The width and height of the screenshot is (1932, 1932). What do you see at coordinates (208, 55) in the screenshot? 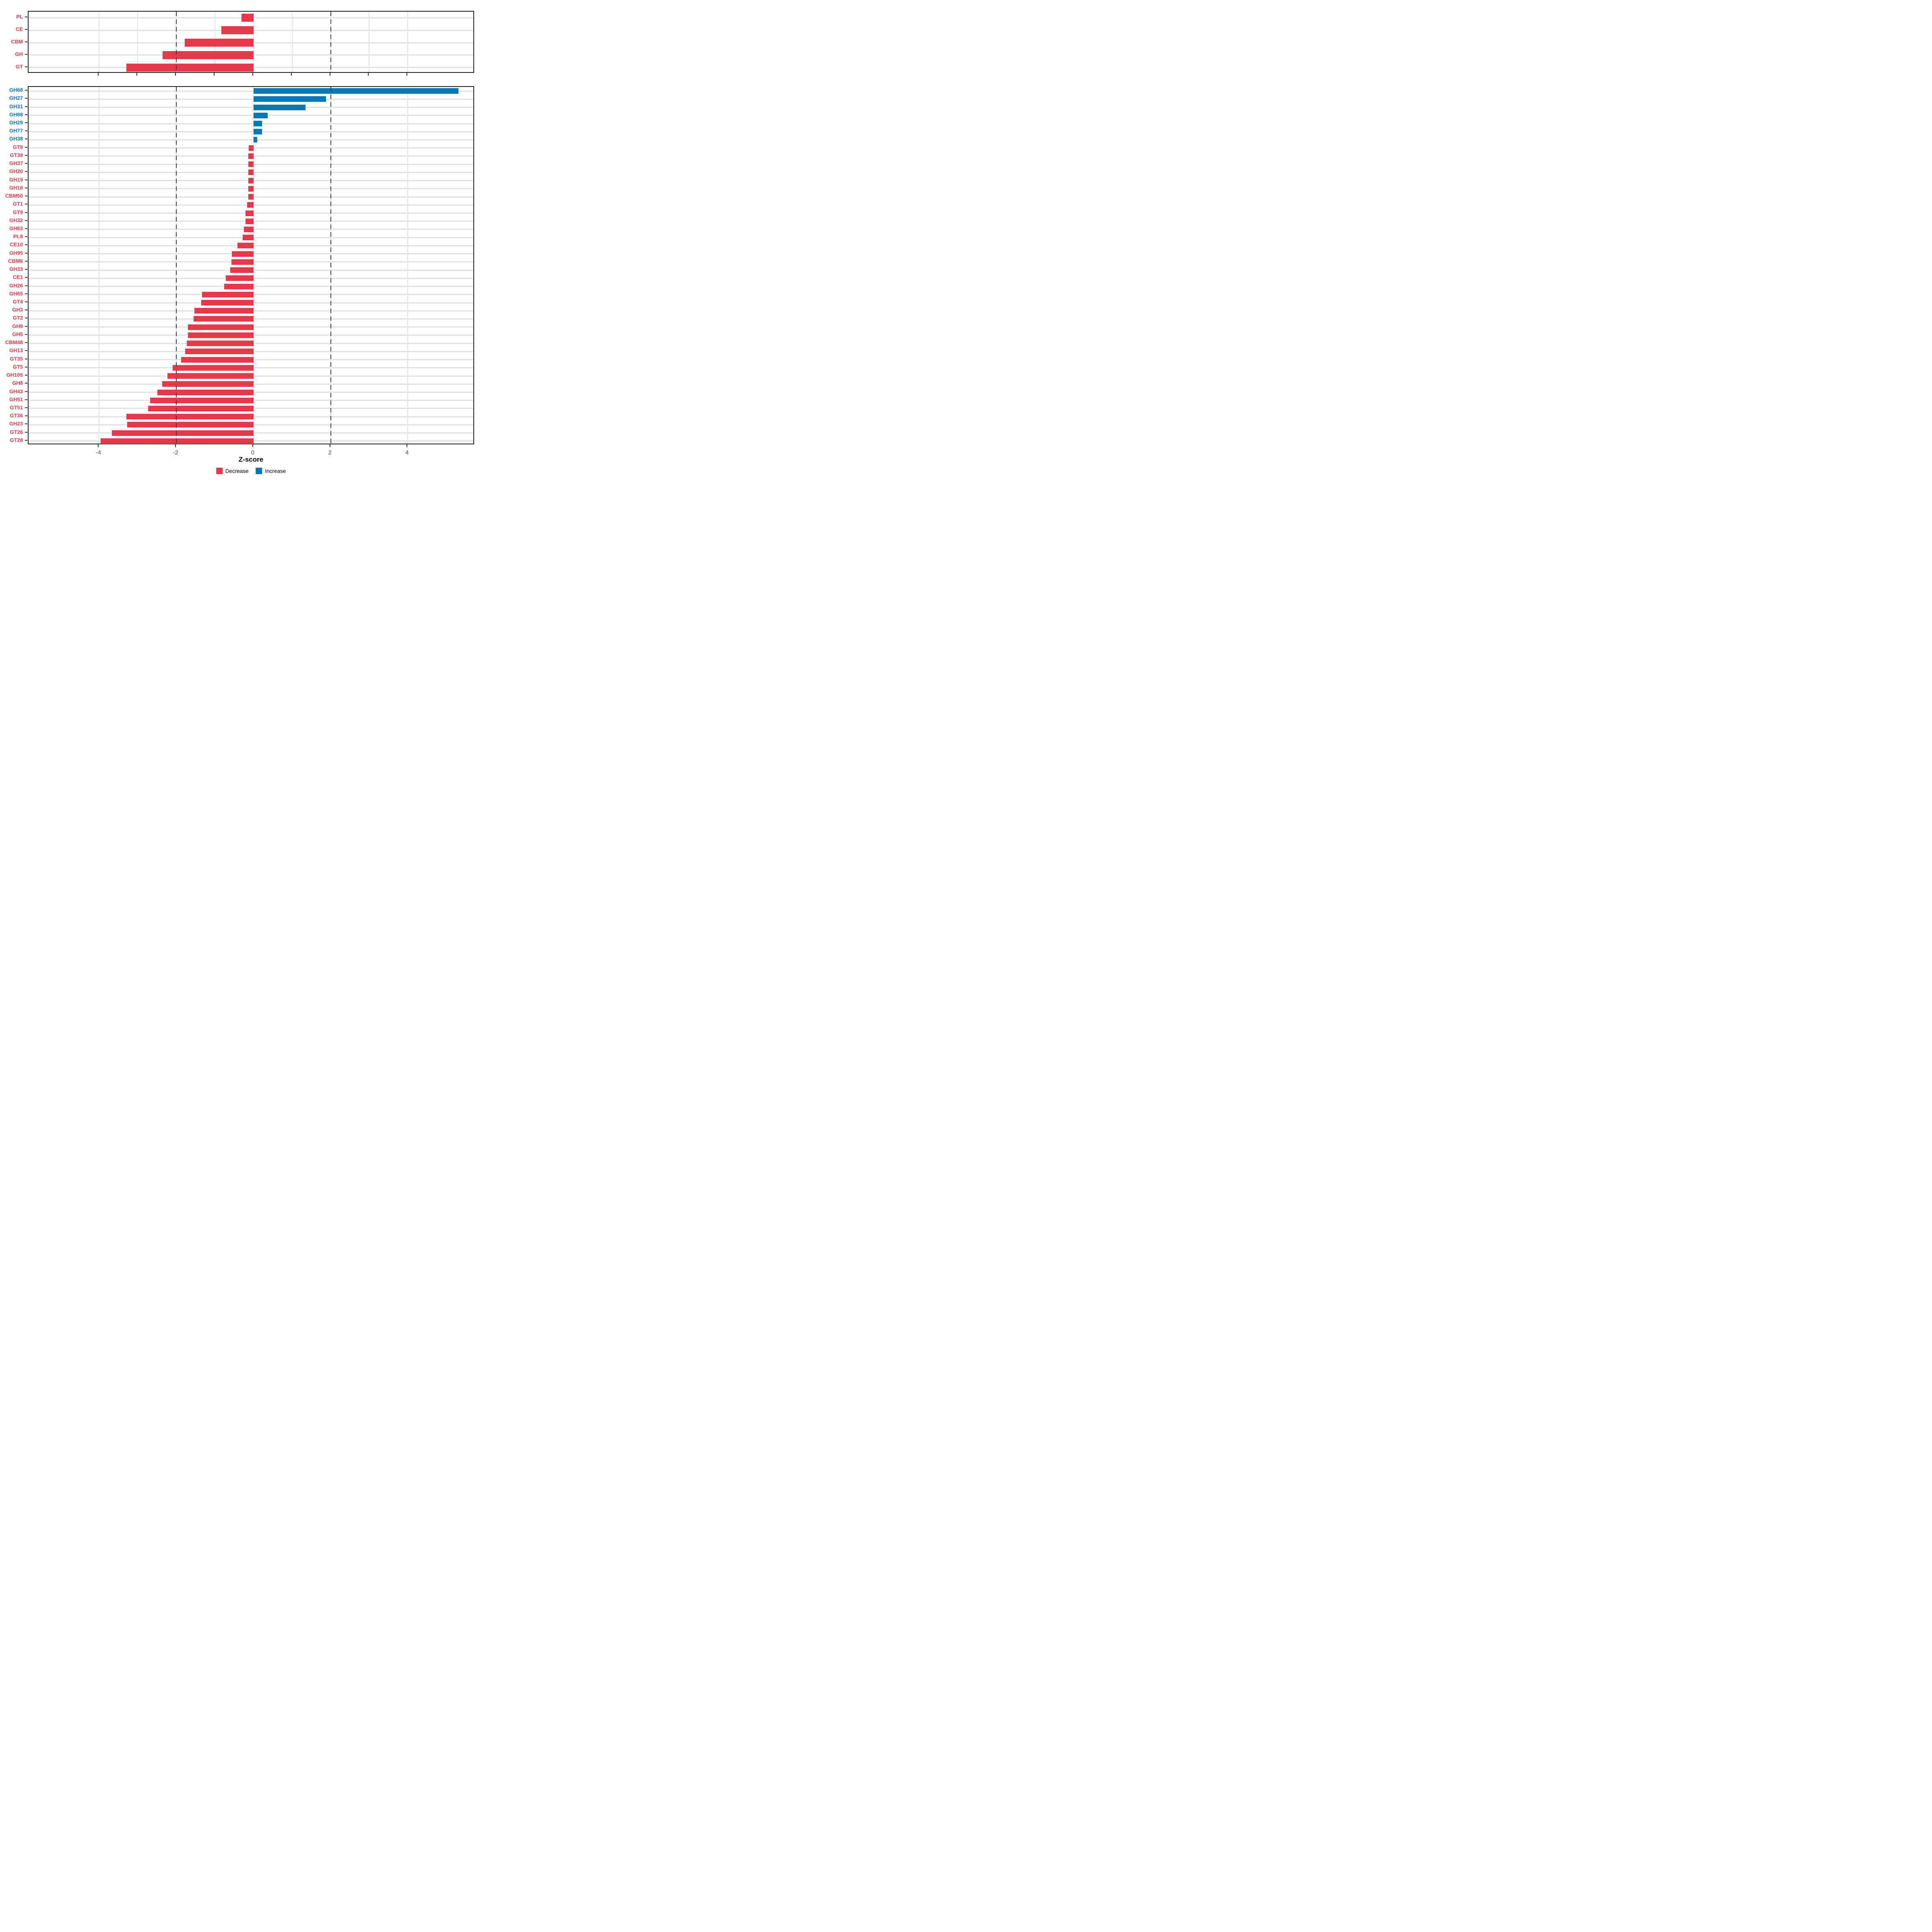
I see `bar-GH` at bounding box center [208, 55].